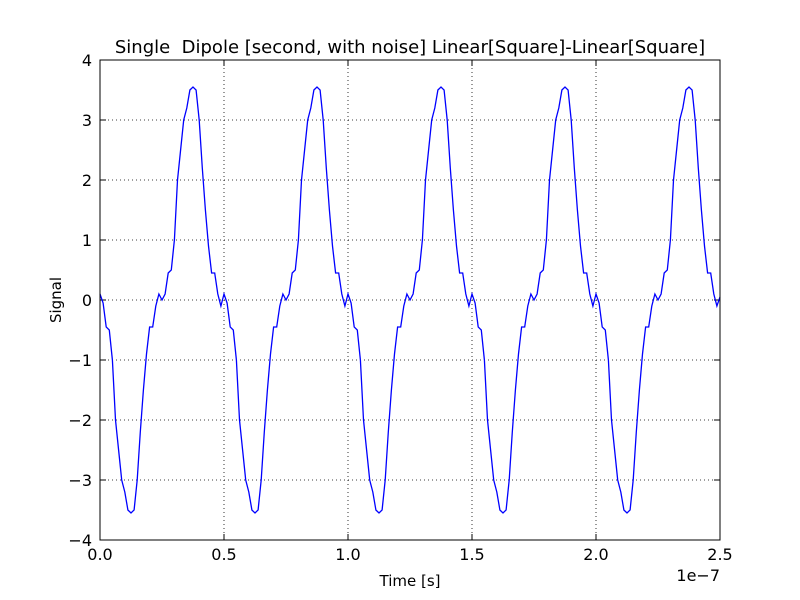 The width and height of the screenshot is (800, 600). What do you see at coordinates (99, 554) in the screenshot?
I see `x-tick-label: 0.0` at bounding box center [99, 554].